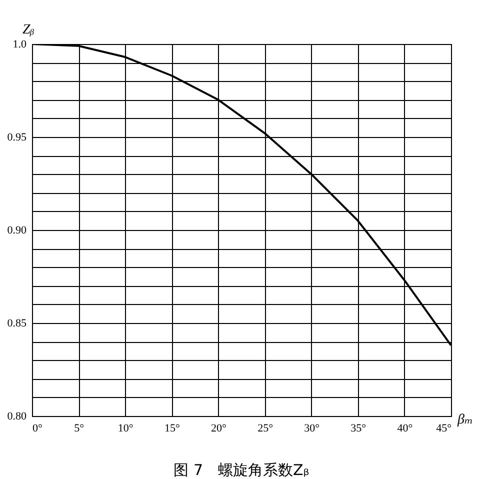 The height and width of the screenshot is (479, 486). I want to click on x-tick-label: 40°, so click(405, 428).